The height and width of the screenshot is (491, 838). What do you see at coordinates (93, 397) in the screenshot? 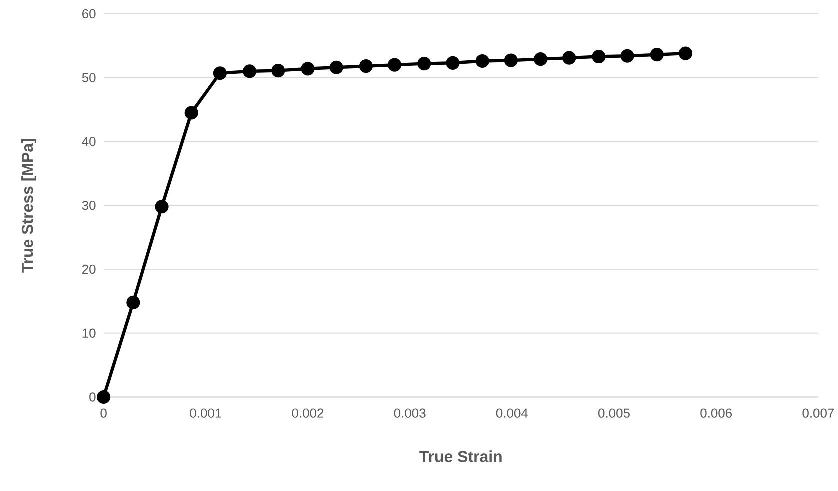
I see `y-tick-label: 0` at bounding box center [93, 397].